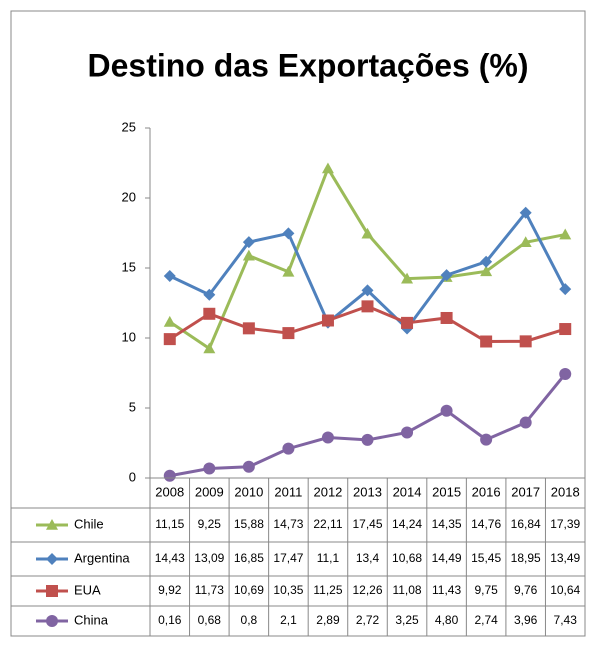 The image size is (597, 653). I want to click on table-value: 10,68, so click(407, 558).